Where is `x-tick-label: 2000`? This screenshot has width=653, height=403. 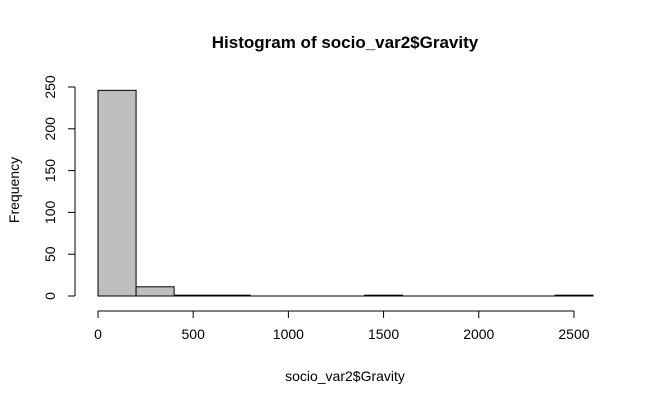
x-tick-label: 2000 is located at coordinates (478, 334).